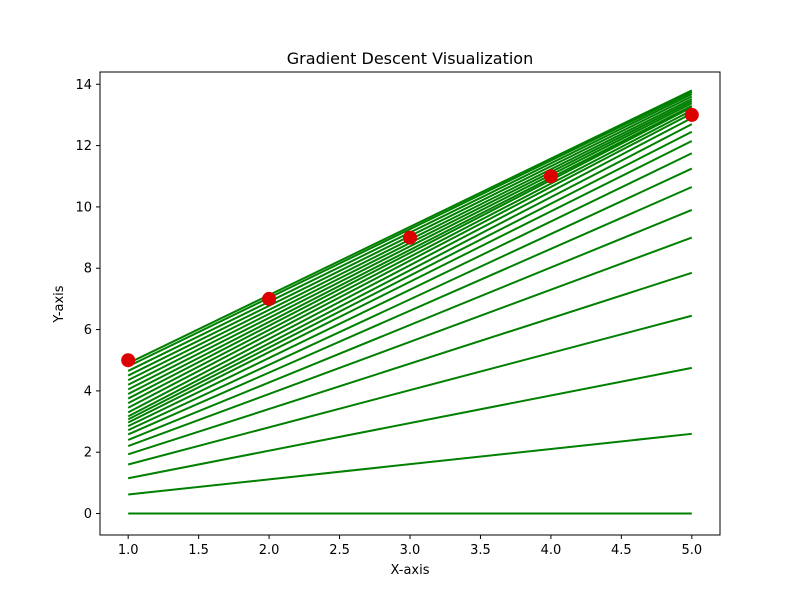  What do you see at coordinates (339, 550) in the screenshot?
I see `x-tick-label-3: 2.5` at bounding box center [339, 550].